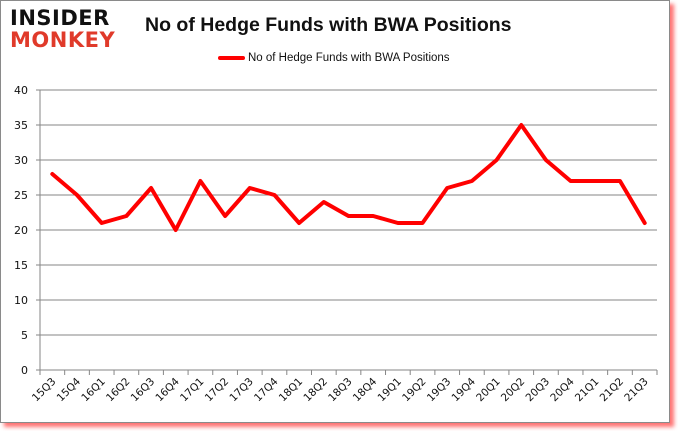 The image size is (678, 431). What do you see at coordinates (21, 160) in the screenshot?
I see `y-tick-label: 30` at bounding box center [21, 160].